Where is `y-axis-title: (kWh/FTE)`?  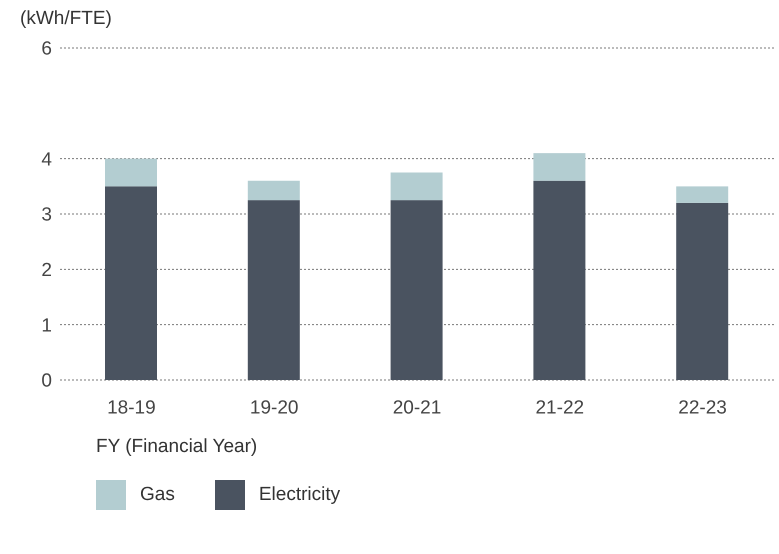
y-axis-title: (kWh/FTE) is located at coordinates (66, 19).